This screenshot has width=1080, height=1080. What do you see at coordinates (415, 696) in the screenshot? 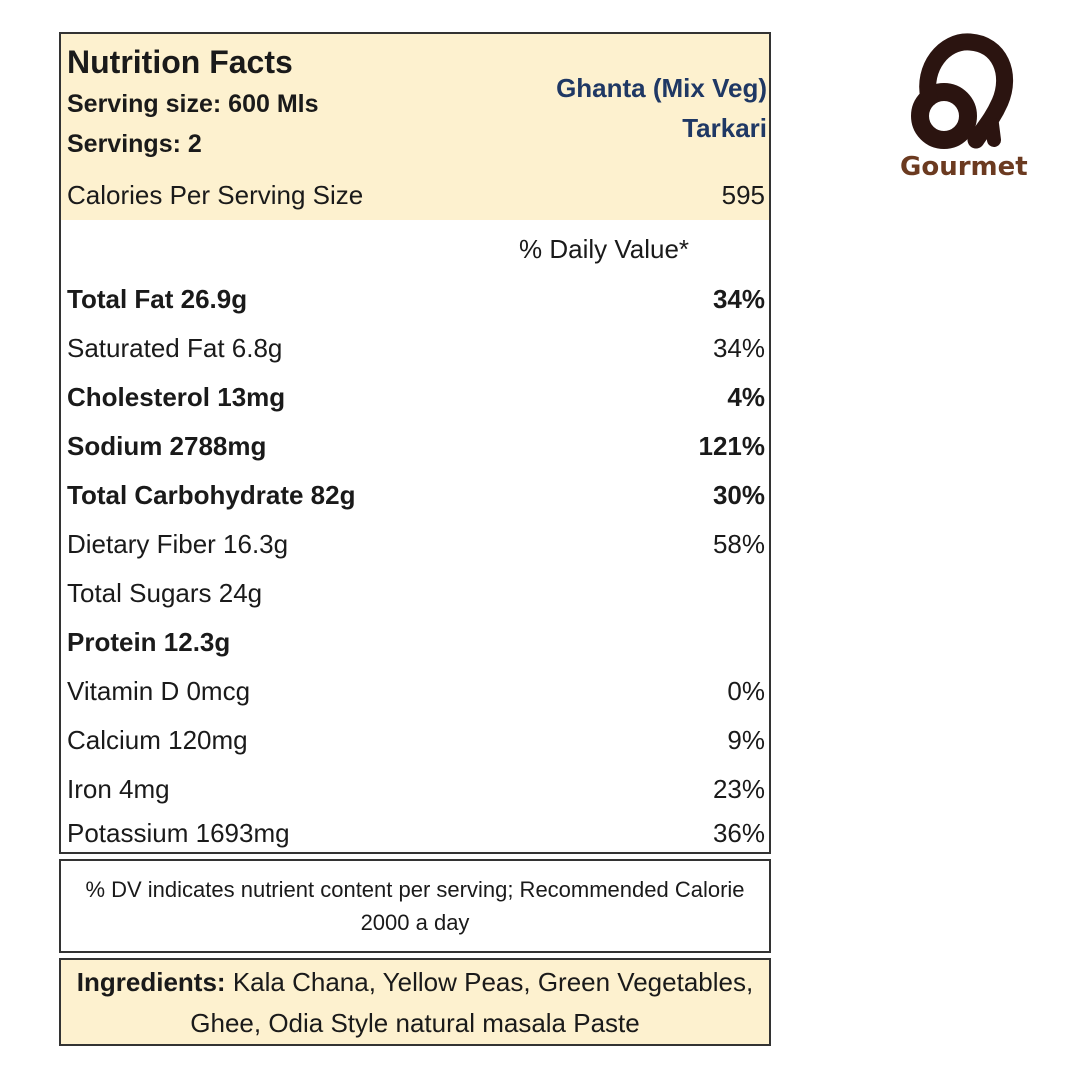
I see `nutrient-row: Vitamin D 0mcg 0%` at bounding box center [415, 696].